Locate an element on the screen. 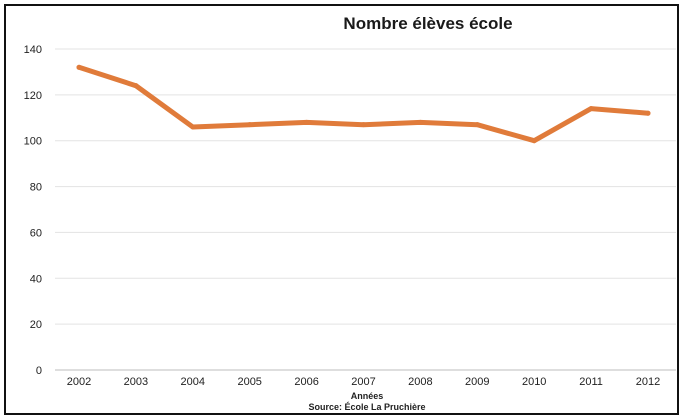 The height and width of the screenshot is (420, 689). x-tick-label: 2005 is located at coordinates (249, 382).